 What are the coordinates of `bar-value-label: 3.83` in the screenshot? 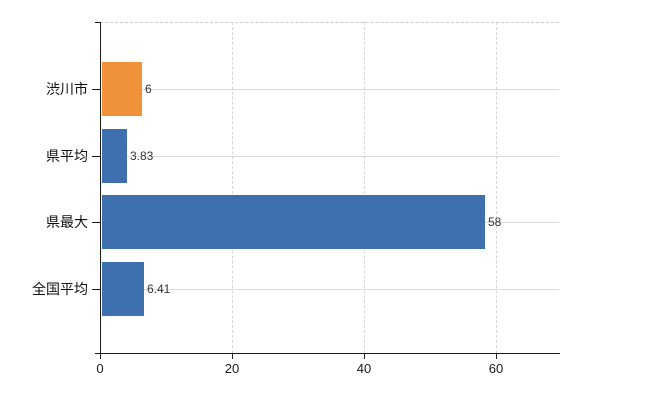 It's located at (142, 155).